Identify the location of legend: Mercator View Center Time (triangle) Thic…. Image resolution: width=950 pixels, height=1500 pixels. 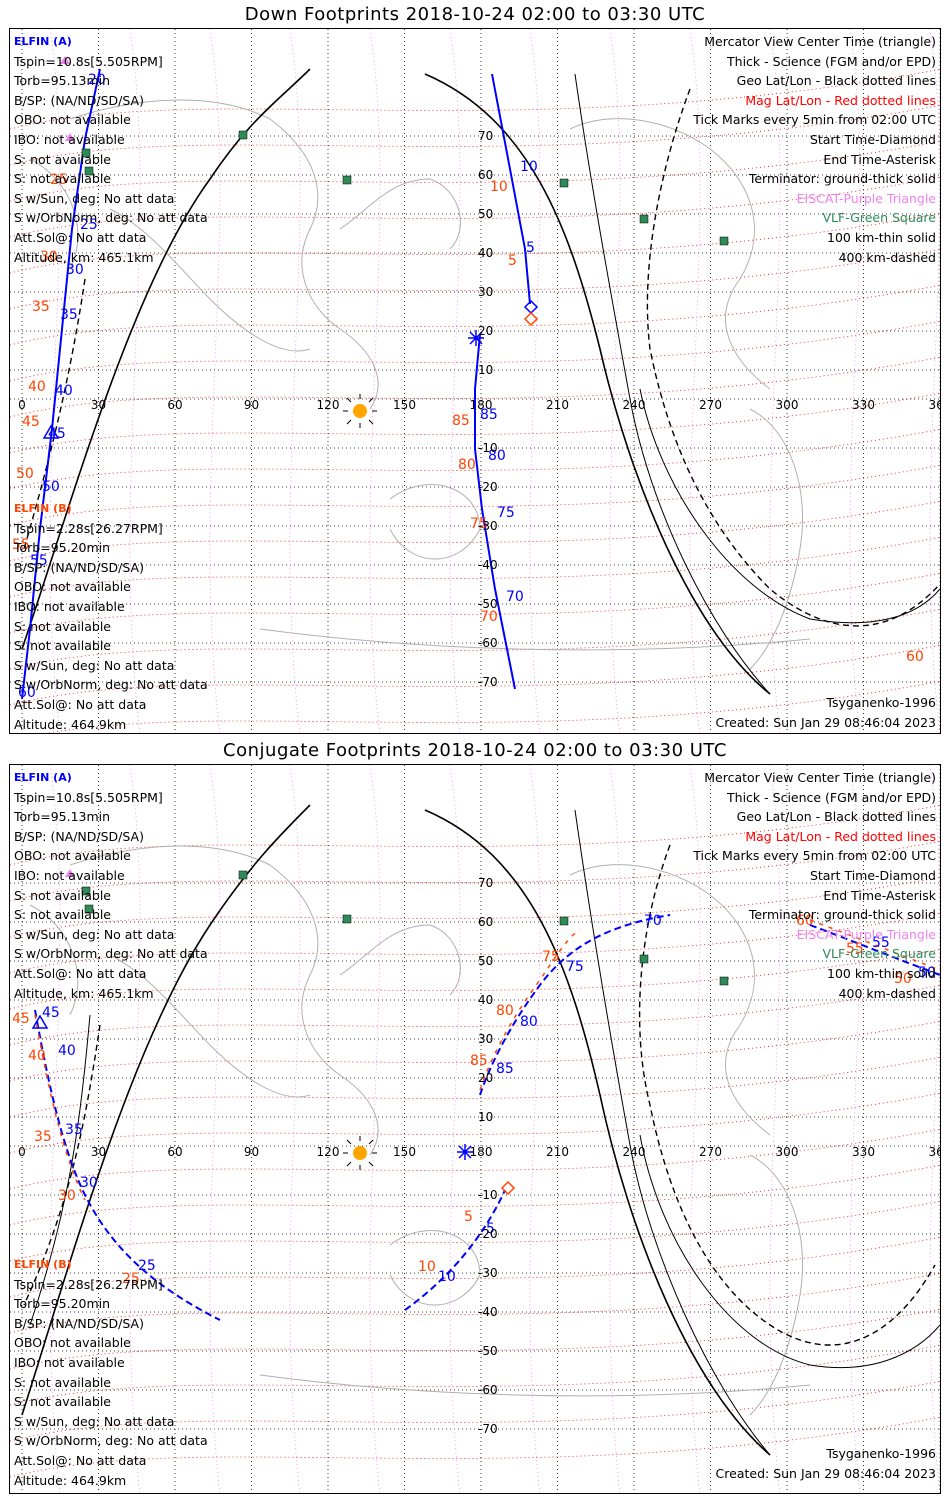
(814, 149).